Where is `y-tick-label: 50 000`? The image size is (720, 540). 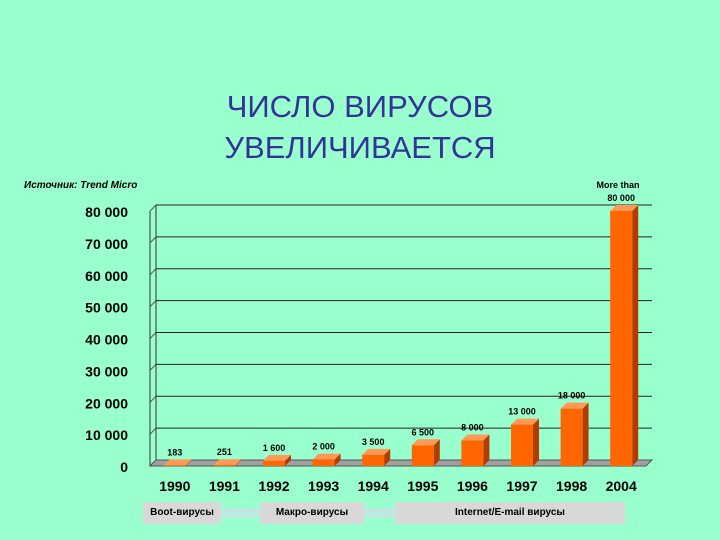 y-tick-label: 50 000 is located at coordinates (106, 308).